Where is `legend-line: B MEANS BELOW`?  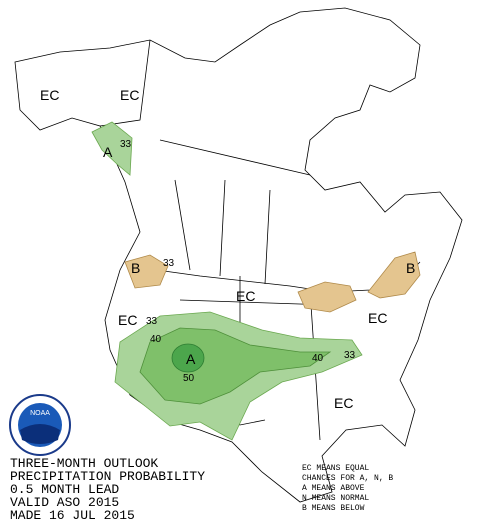
legend-line: B MEANS BELOW is located at coordinates (333, 508).